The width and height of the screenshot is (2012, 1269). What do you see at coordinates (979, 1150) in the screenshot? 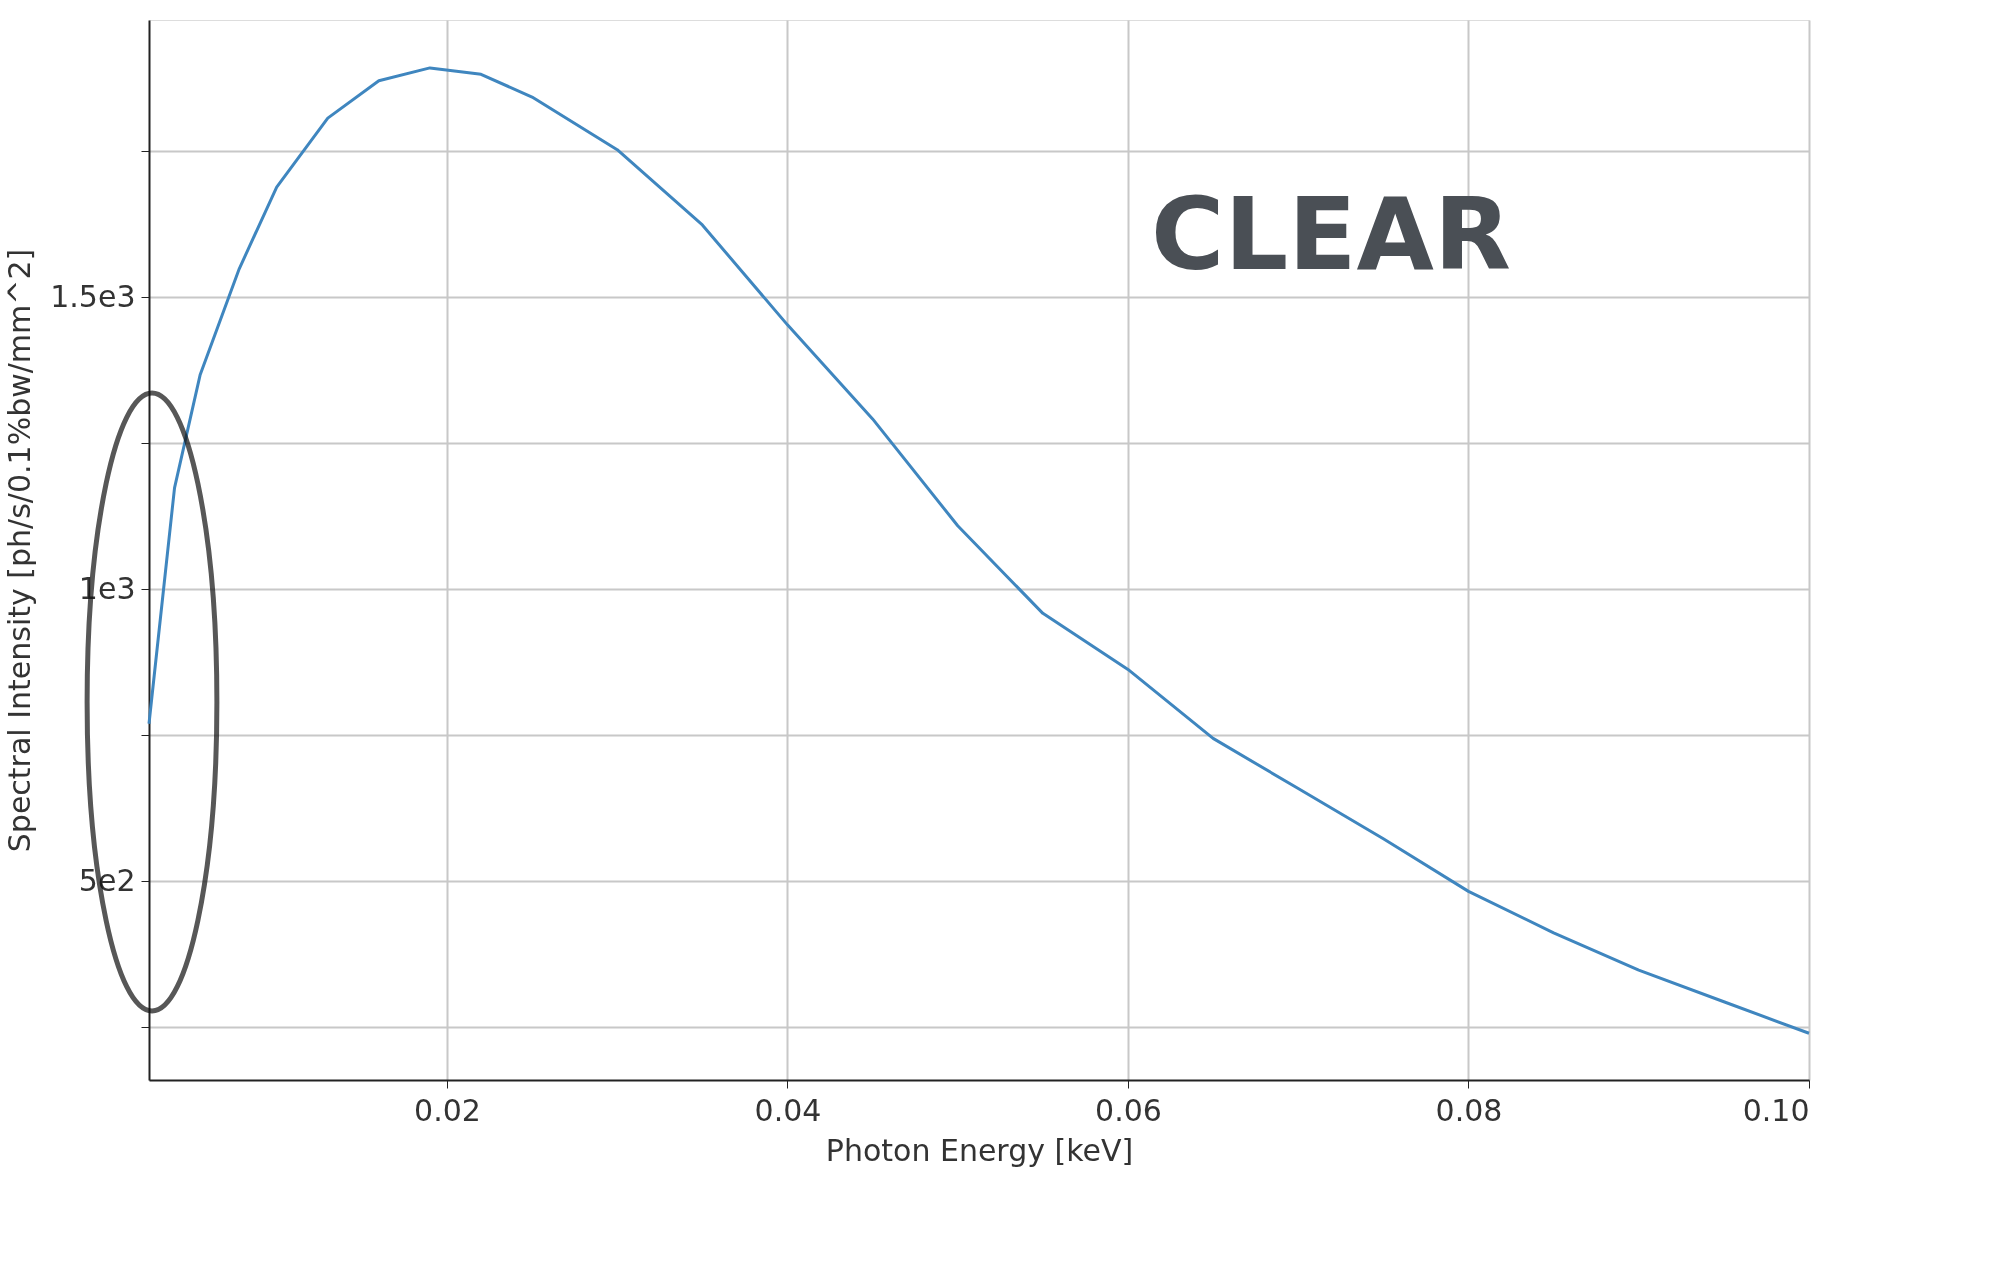
I see `x-axis-title: Photon Energy [keV]` at bounding box center [979, 1150].